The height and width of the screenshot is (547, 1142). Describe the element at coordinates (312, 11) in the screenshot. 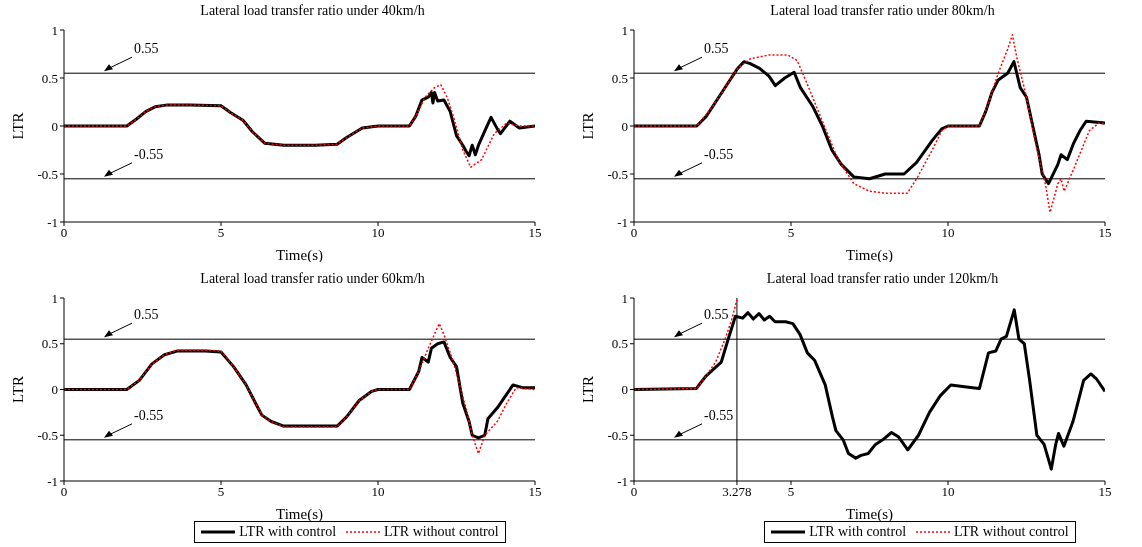

I see `chart-title: Lateral load transfer ratio under 40km/h` at that location.